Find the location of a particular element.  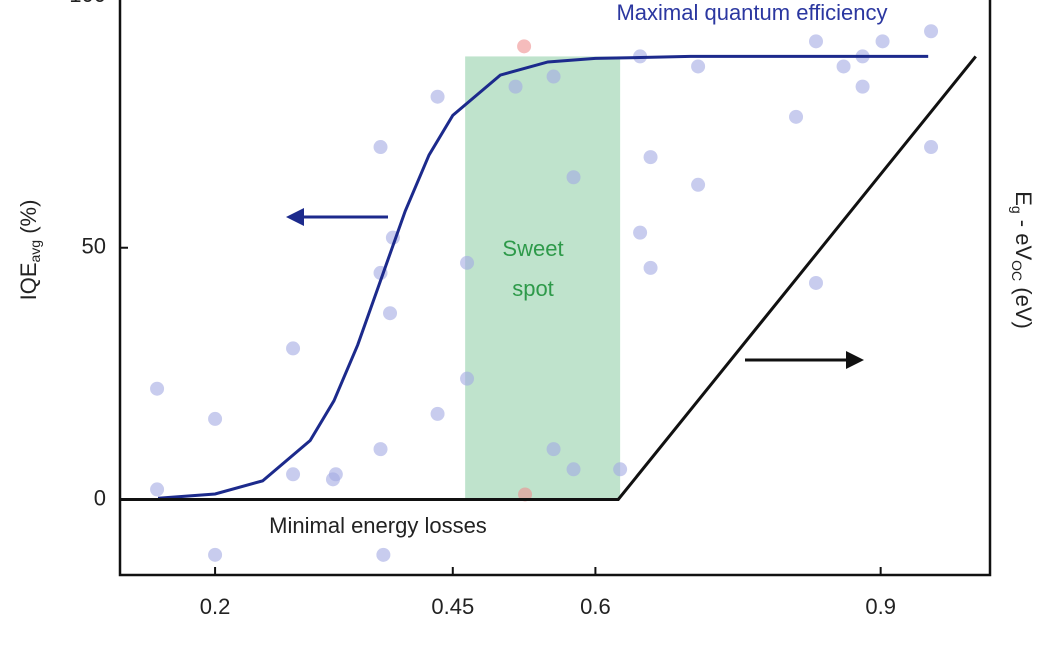

band-layer is located at coordinates (543, 278).